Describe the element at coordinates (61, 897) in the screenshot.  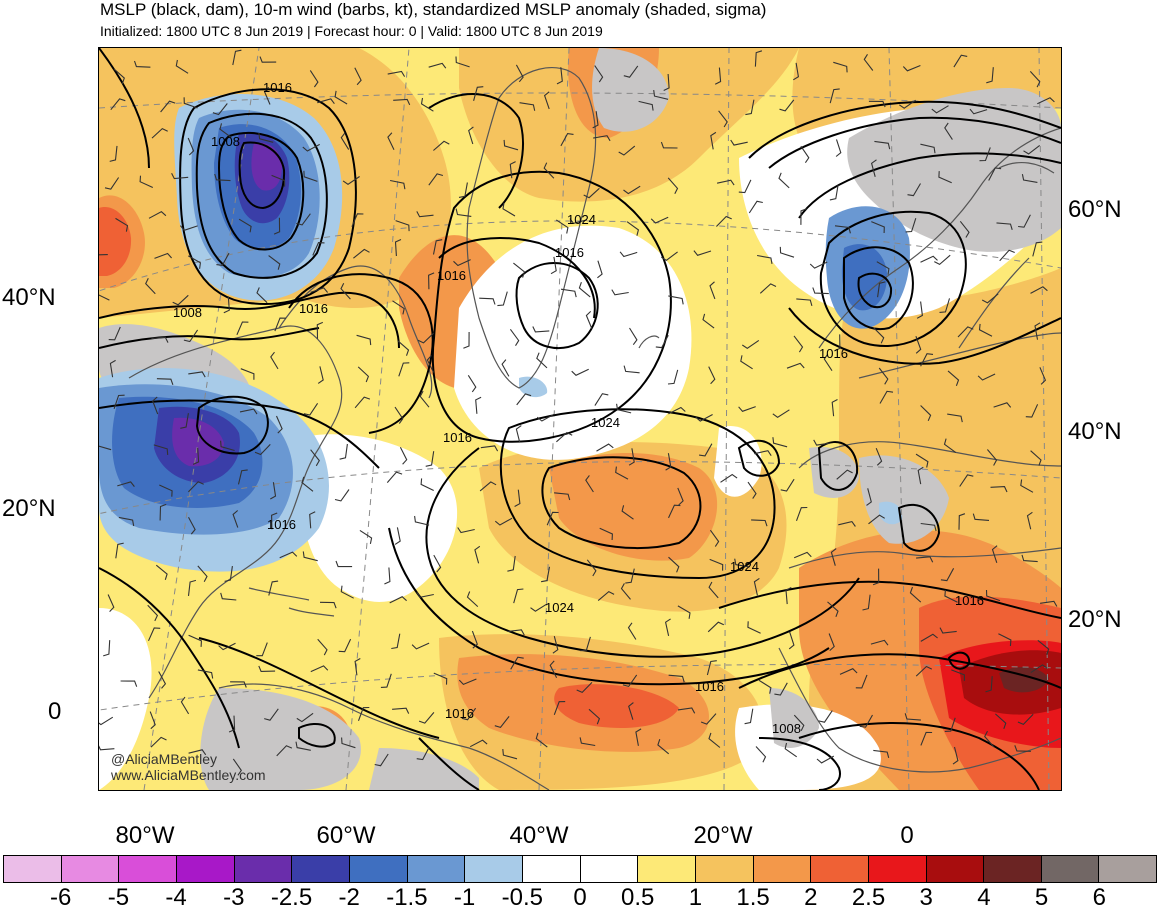
I see `colorbar-tick-label: -6` at that location.